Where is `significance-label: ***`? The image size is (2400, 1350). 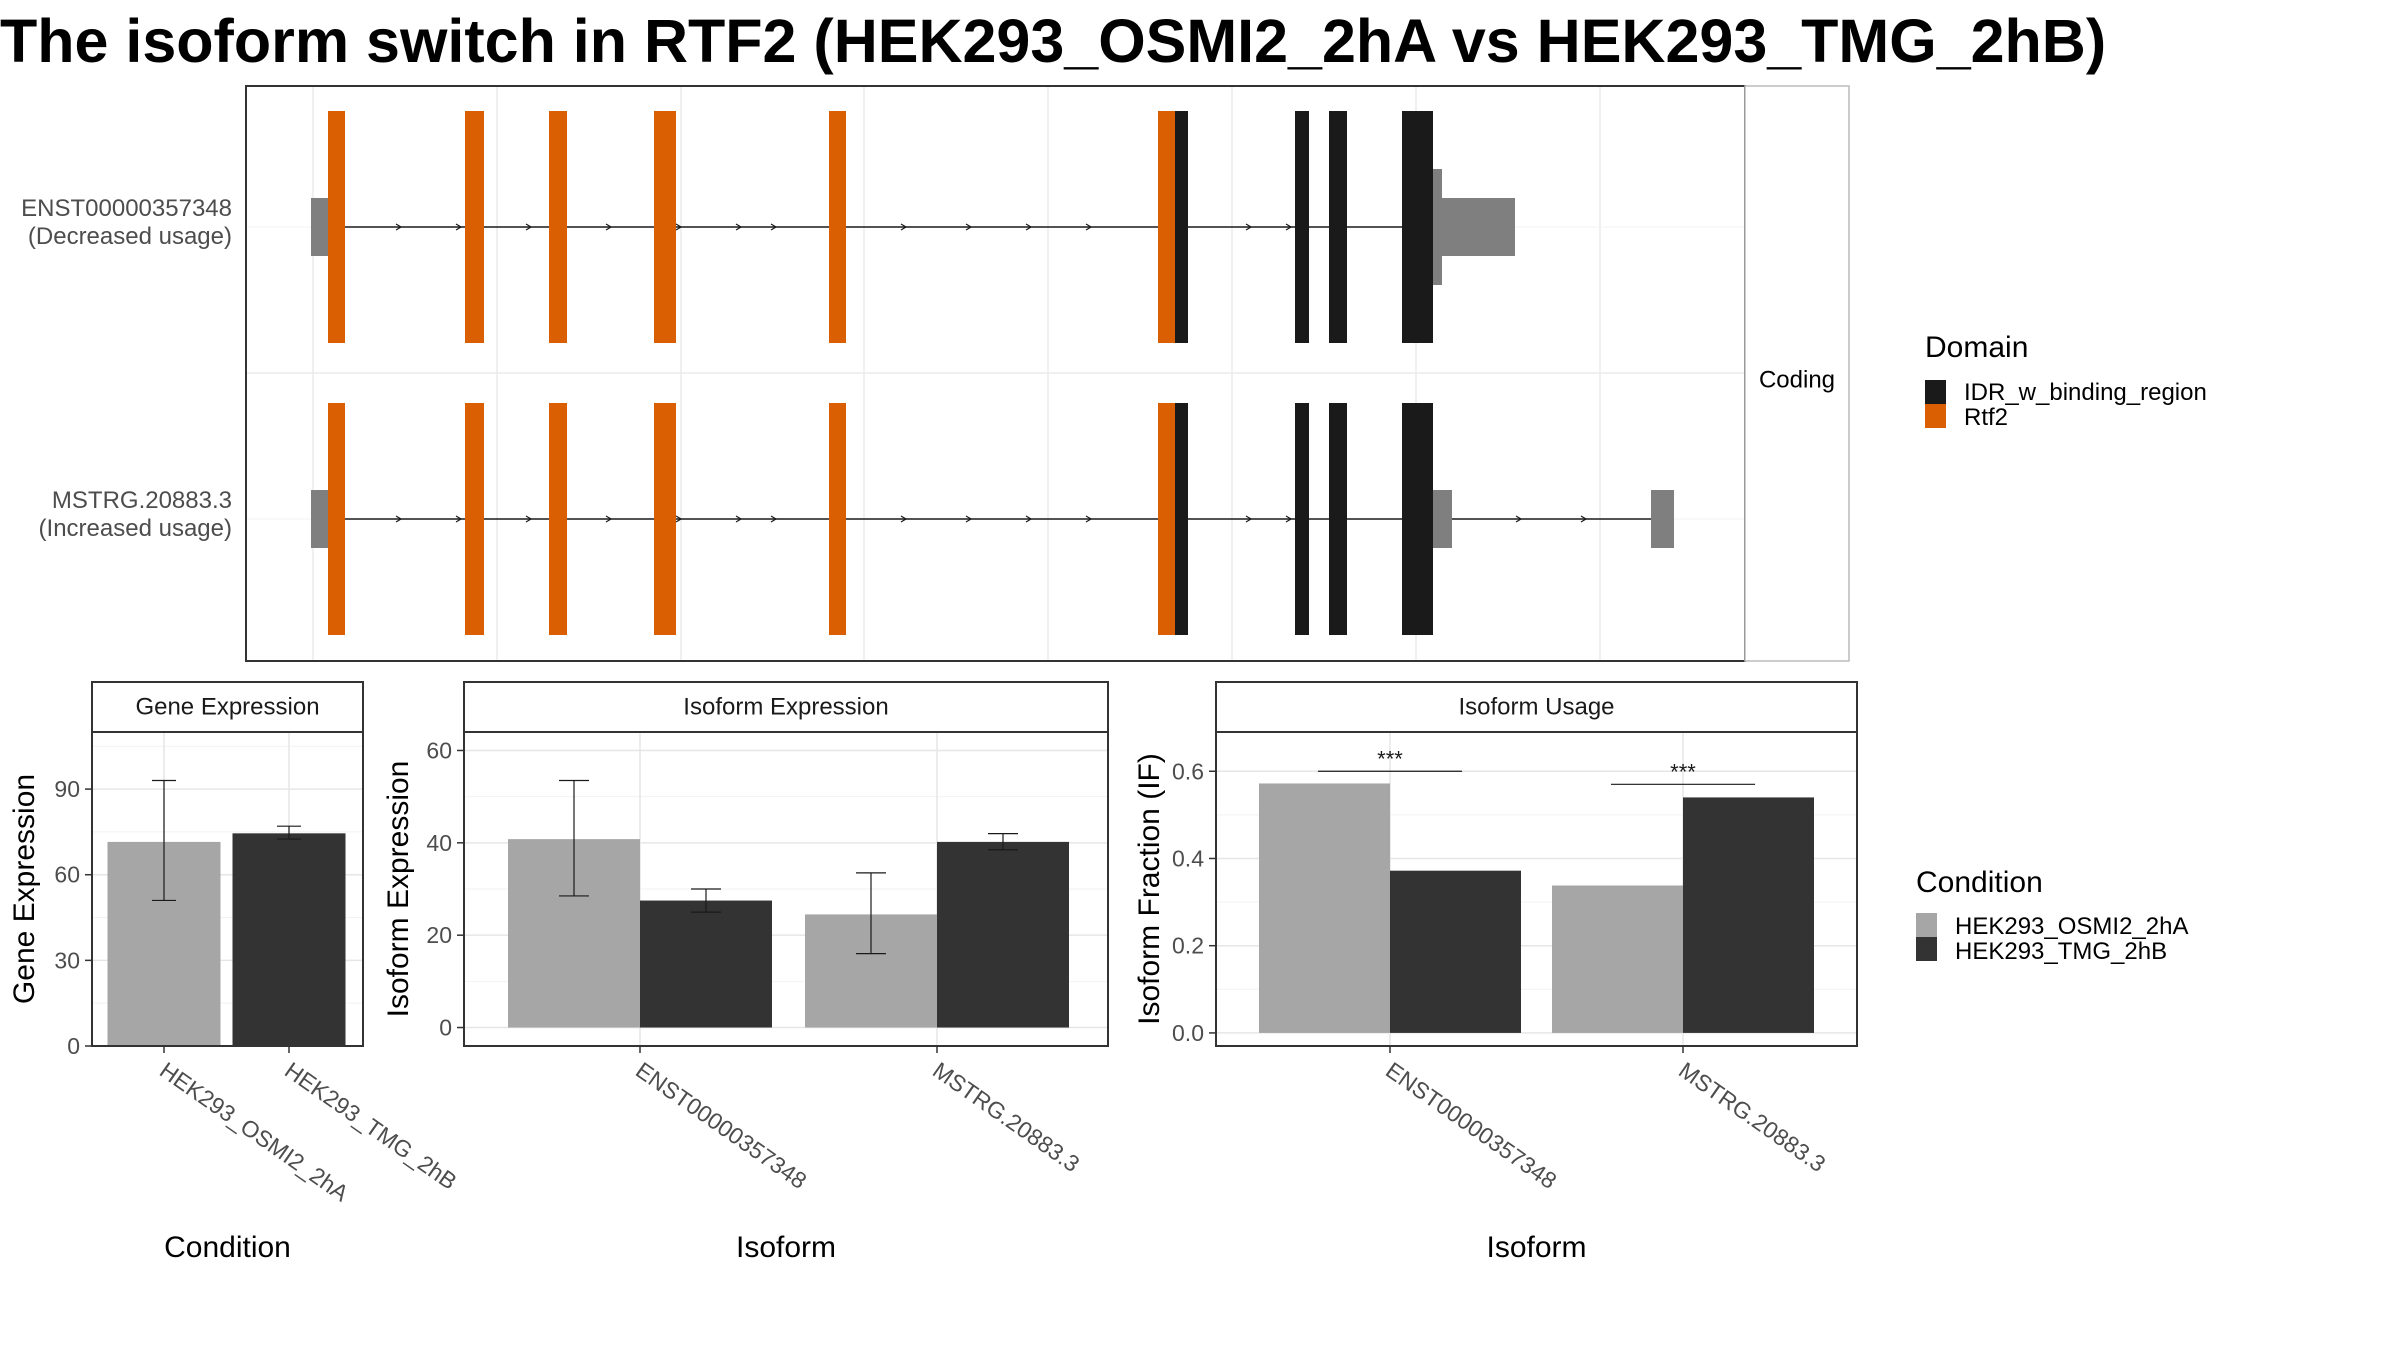 significance-label: *** is located at coordinates (1683, 771).